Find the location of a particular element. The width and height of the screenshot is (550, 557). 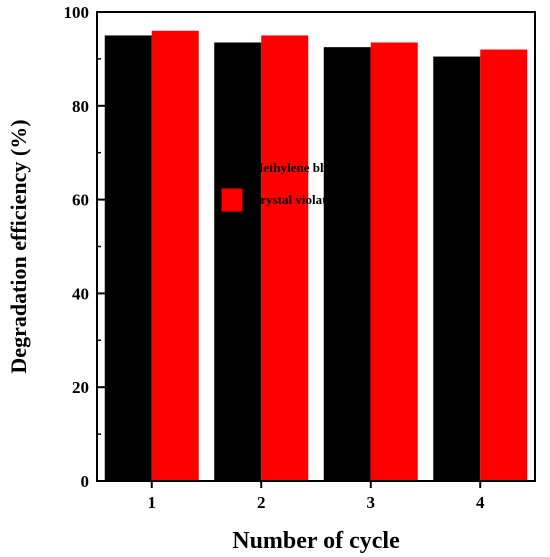

y-tick-label-100: 100 is located at coordinates (77, 12).